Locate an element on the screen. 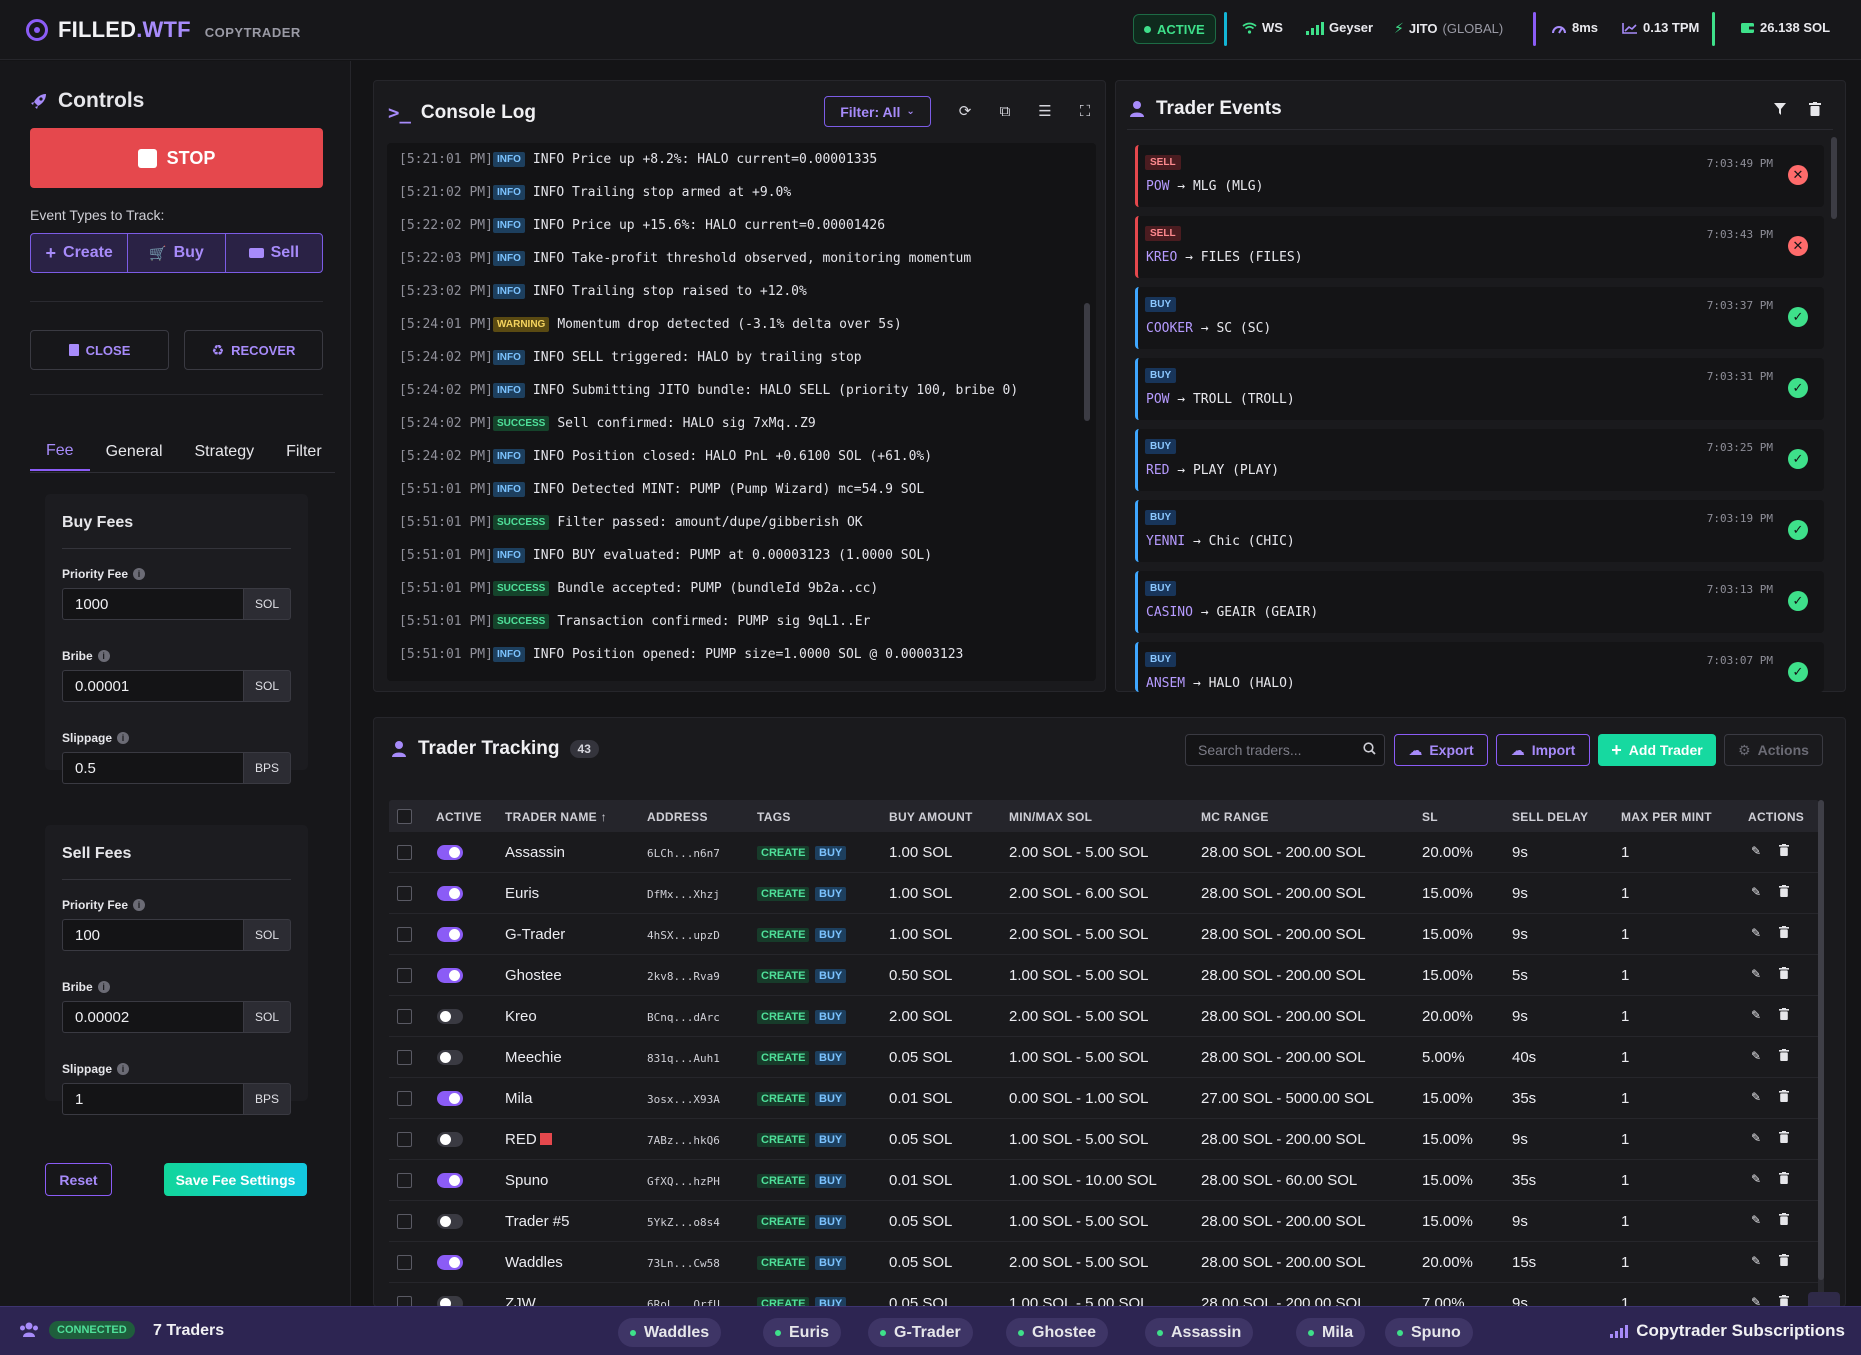  database-icon: ☰ is located at coordinates (1045, 111).